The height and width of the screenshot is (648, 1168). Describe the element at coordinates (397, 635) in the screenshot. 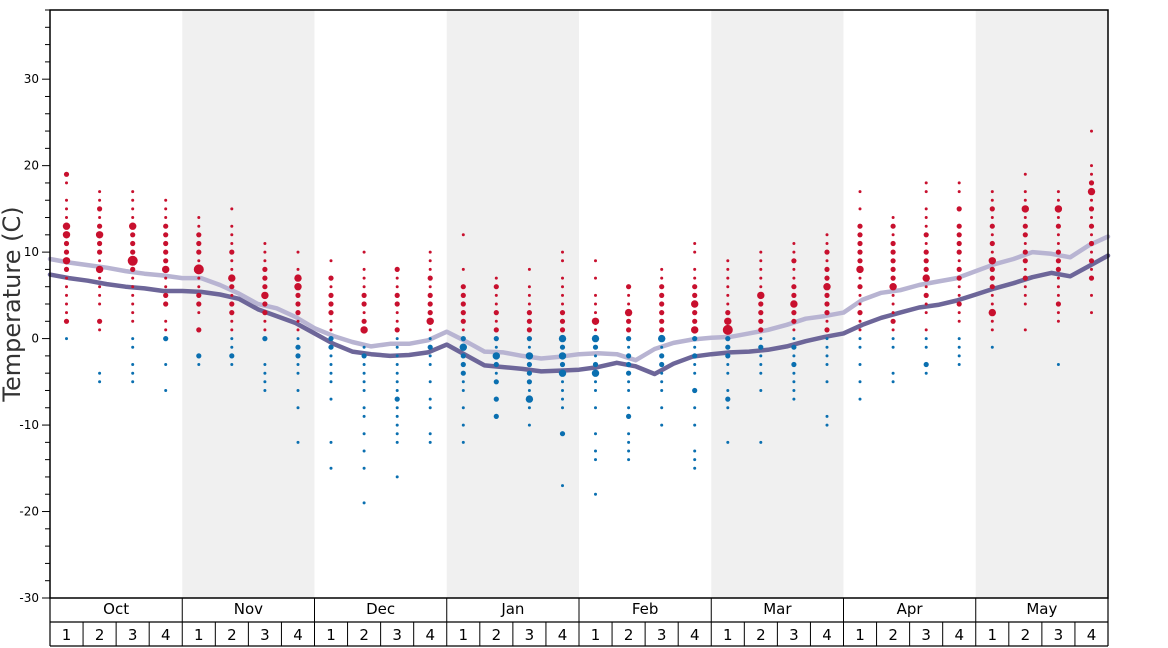

I see `week-label: 3` at that location.